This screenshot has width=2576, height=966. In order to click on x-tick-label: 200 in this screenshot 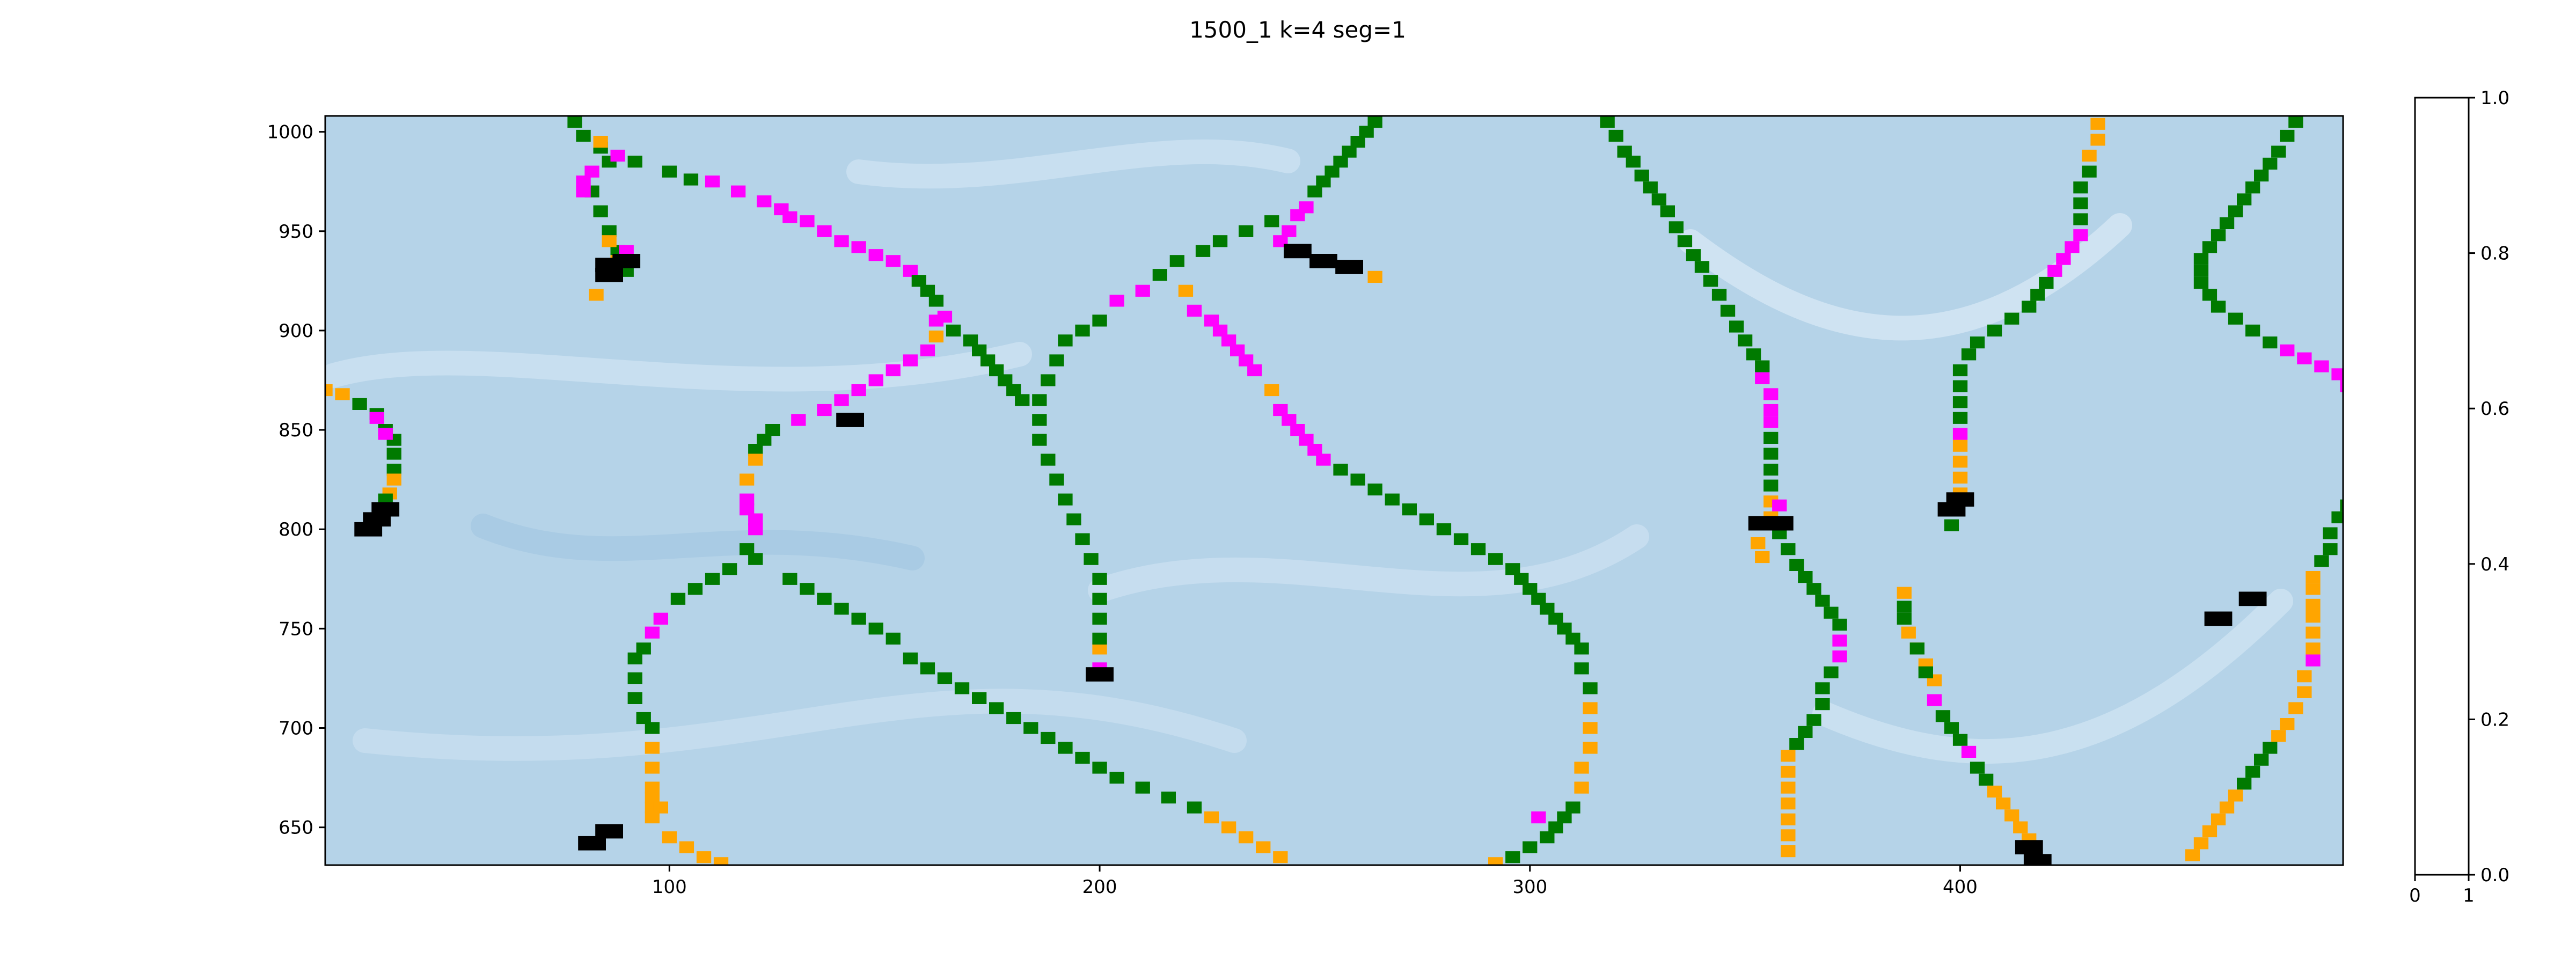, I will do `click(1099, 887)`.